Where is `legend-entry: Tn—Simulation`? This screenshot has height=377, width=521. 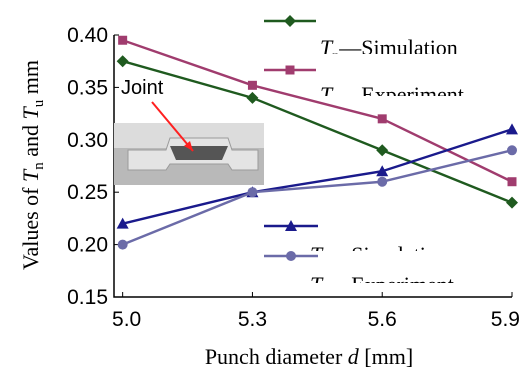 legend-entry: Tn—Simulation is located at coordinates (361, 39).